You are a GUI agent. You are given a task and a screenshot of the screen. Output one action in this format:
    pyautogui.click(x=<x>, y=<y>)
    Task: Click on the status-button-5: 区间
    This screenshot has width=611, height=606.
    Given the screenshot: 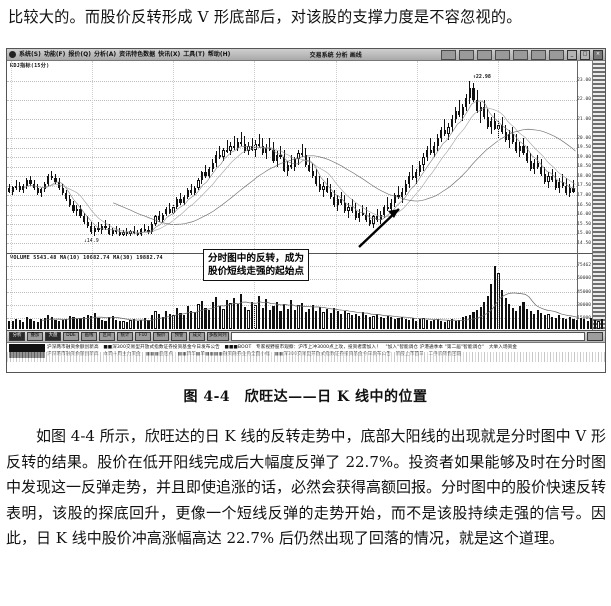 What is the action you would take?
    pyautogui.click(x=107, y=336)
    